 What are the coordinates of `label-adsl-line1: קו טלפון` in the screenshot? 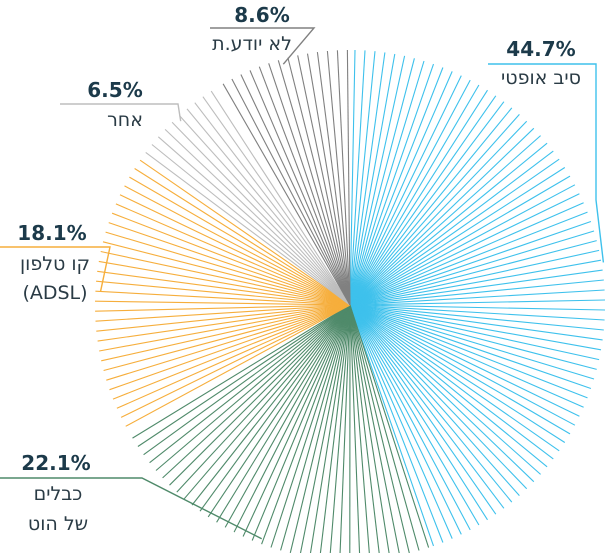 It's located at (55, 264).